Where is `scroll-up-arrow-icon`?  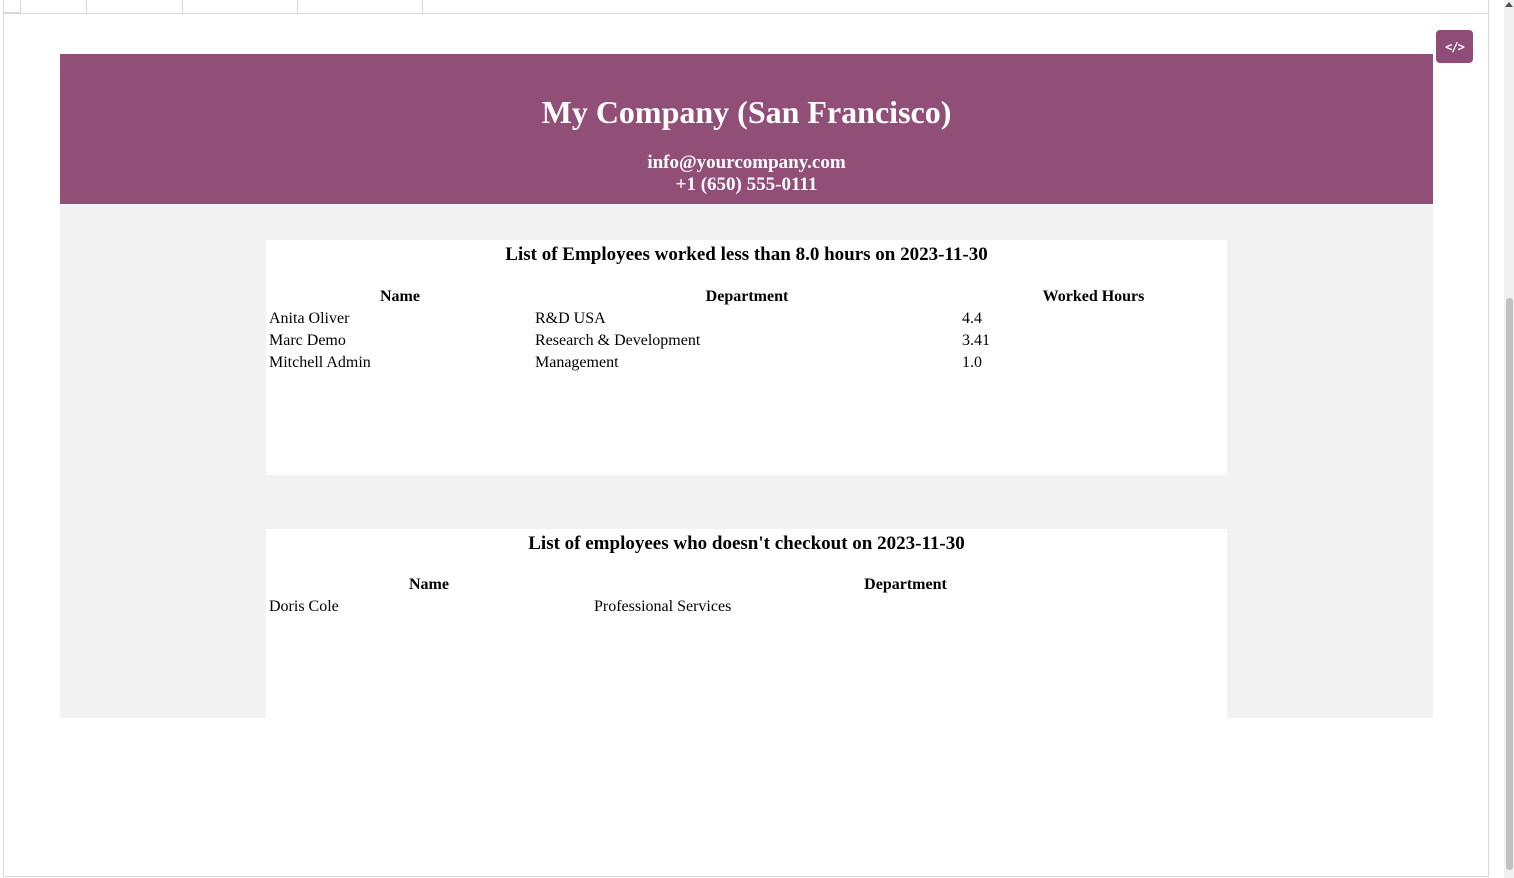 scroll-up-arrow-icon is located at coordinates (1509, 4).